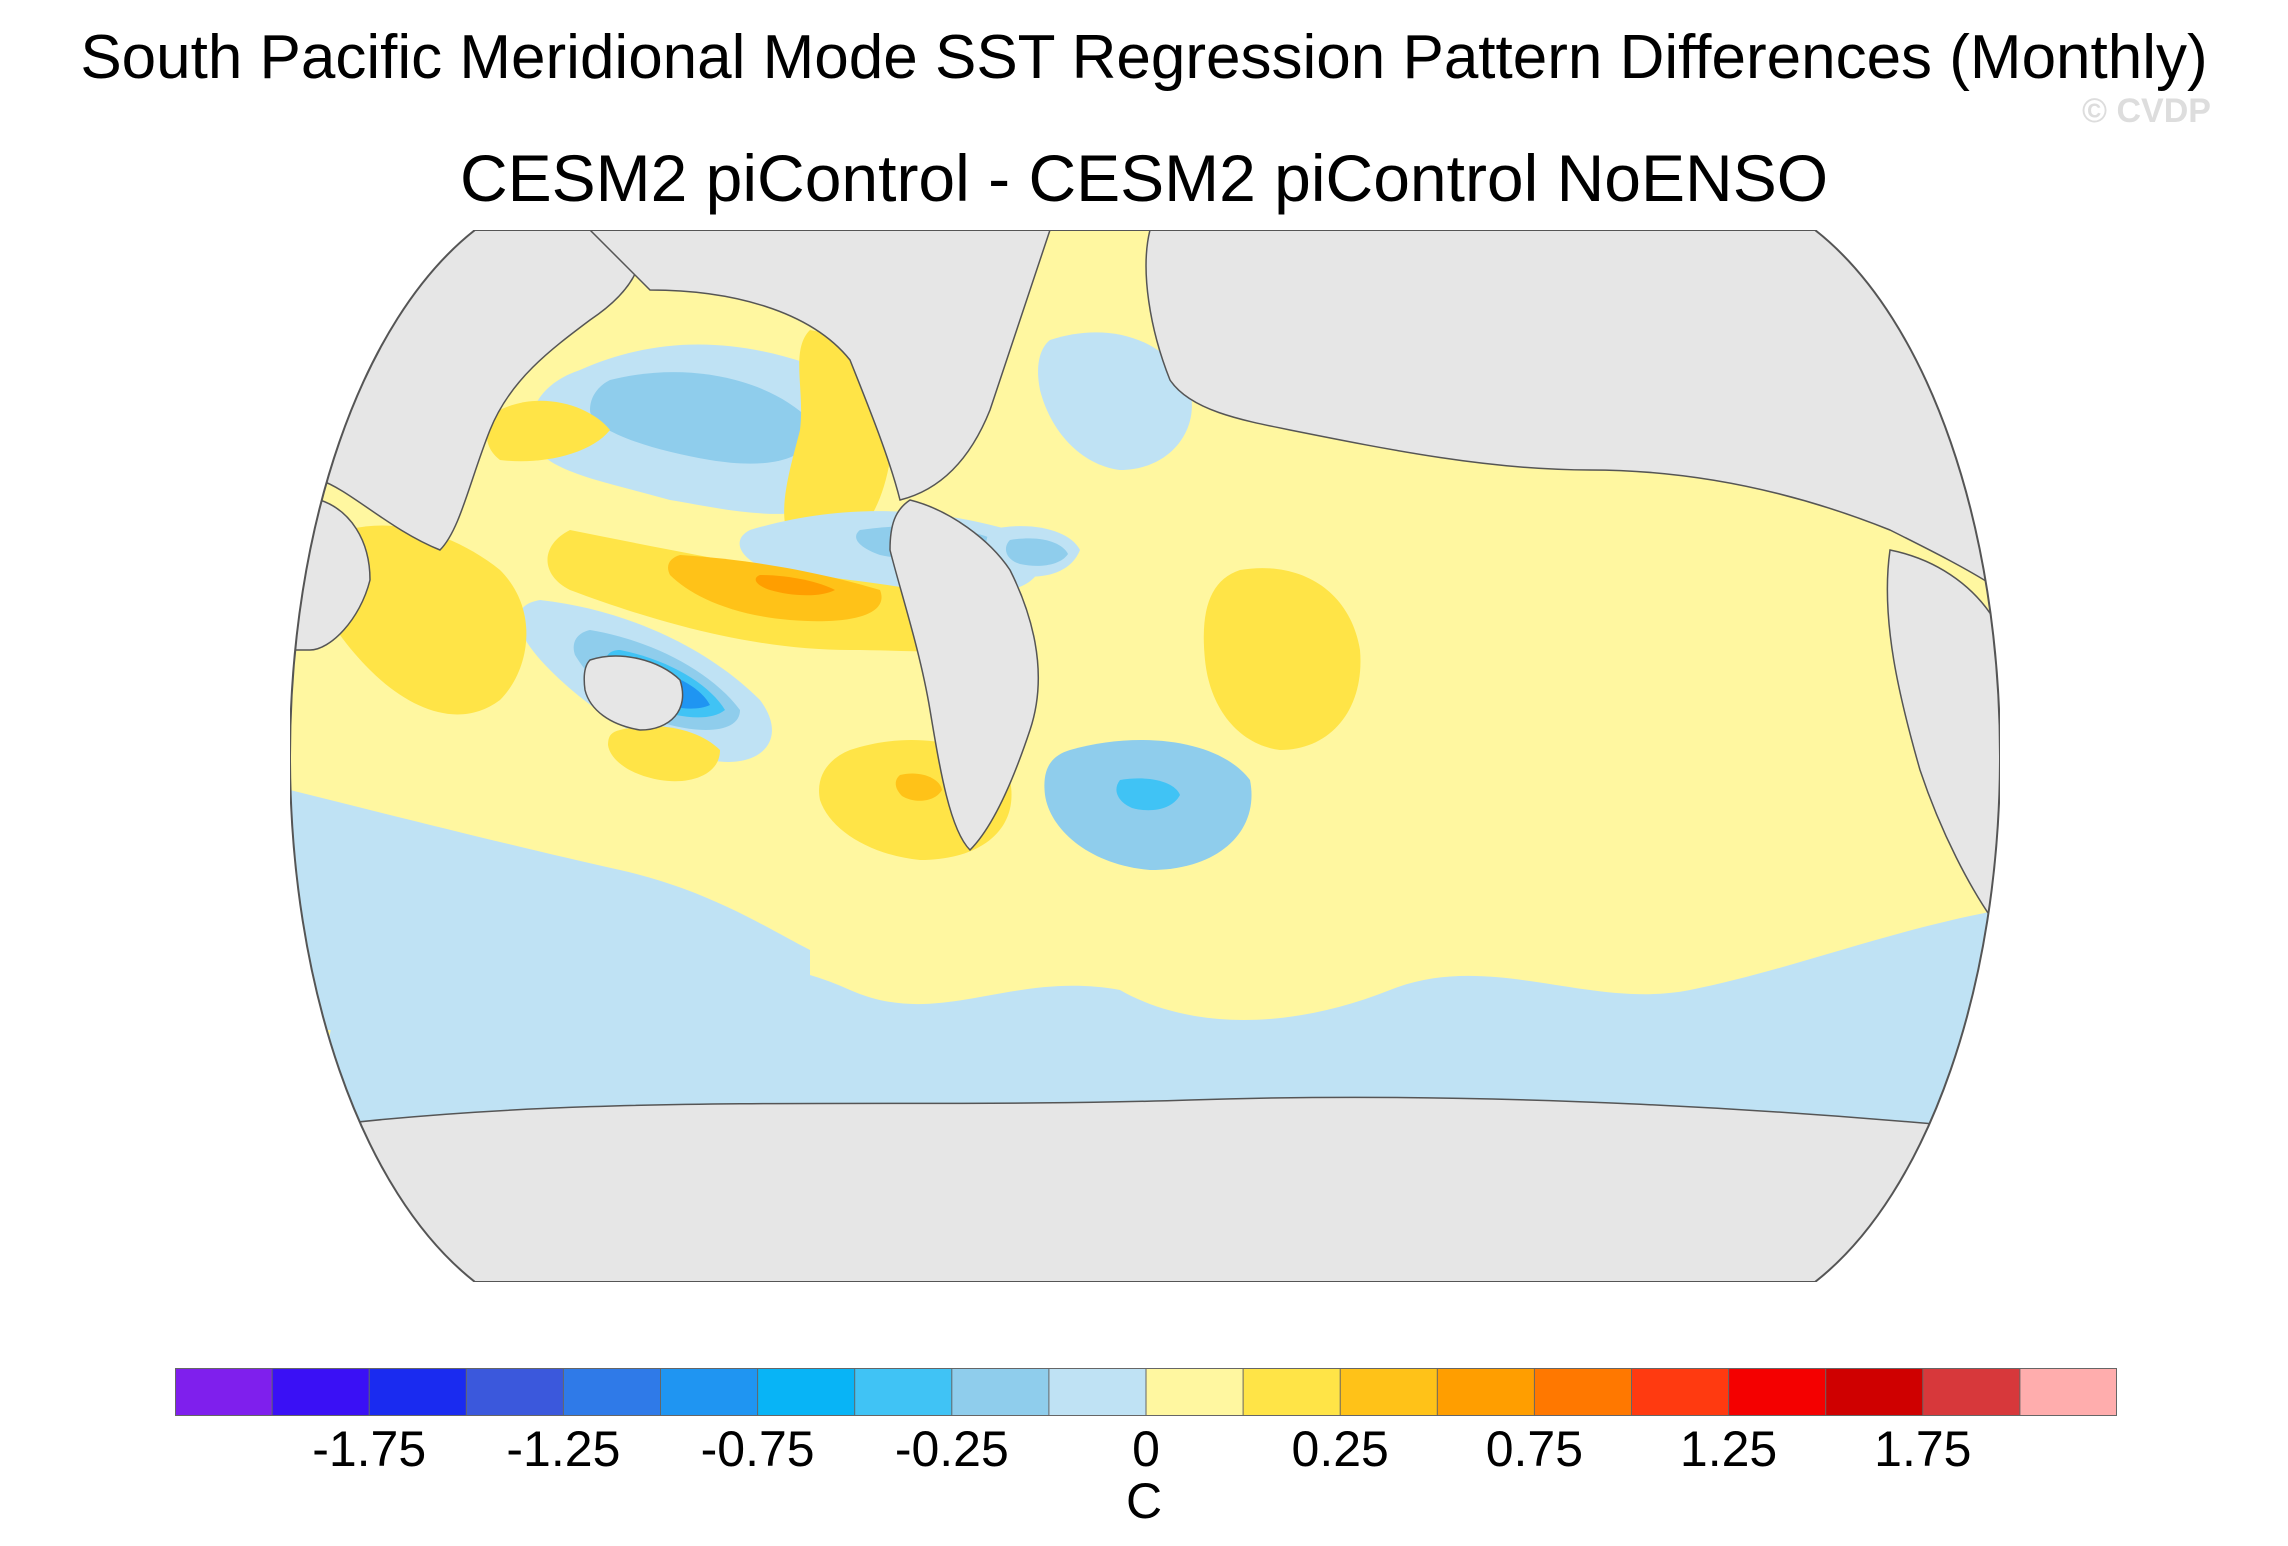 The image size is (2288, 1546). I want to click on colorbar, so click(1146, 1392).